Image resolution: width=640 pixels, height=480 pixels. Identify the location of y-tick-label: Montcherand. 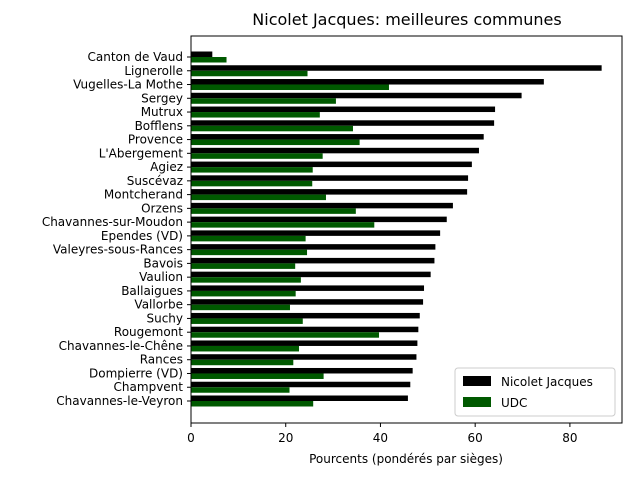
(143, 195).